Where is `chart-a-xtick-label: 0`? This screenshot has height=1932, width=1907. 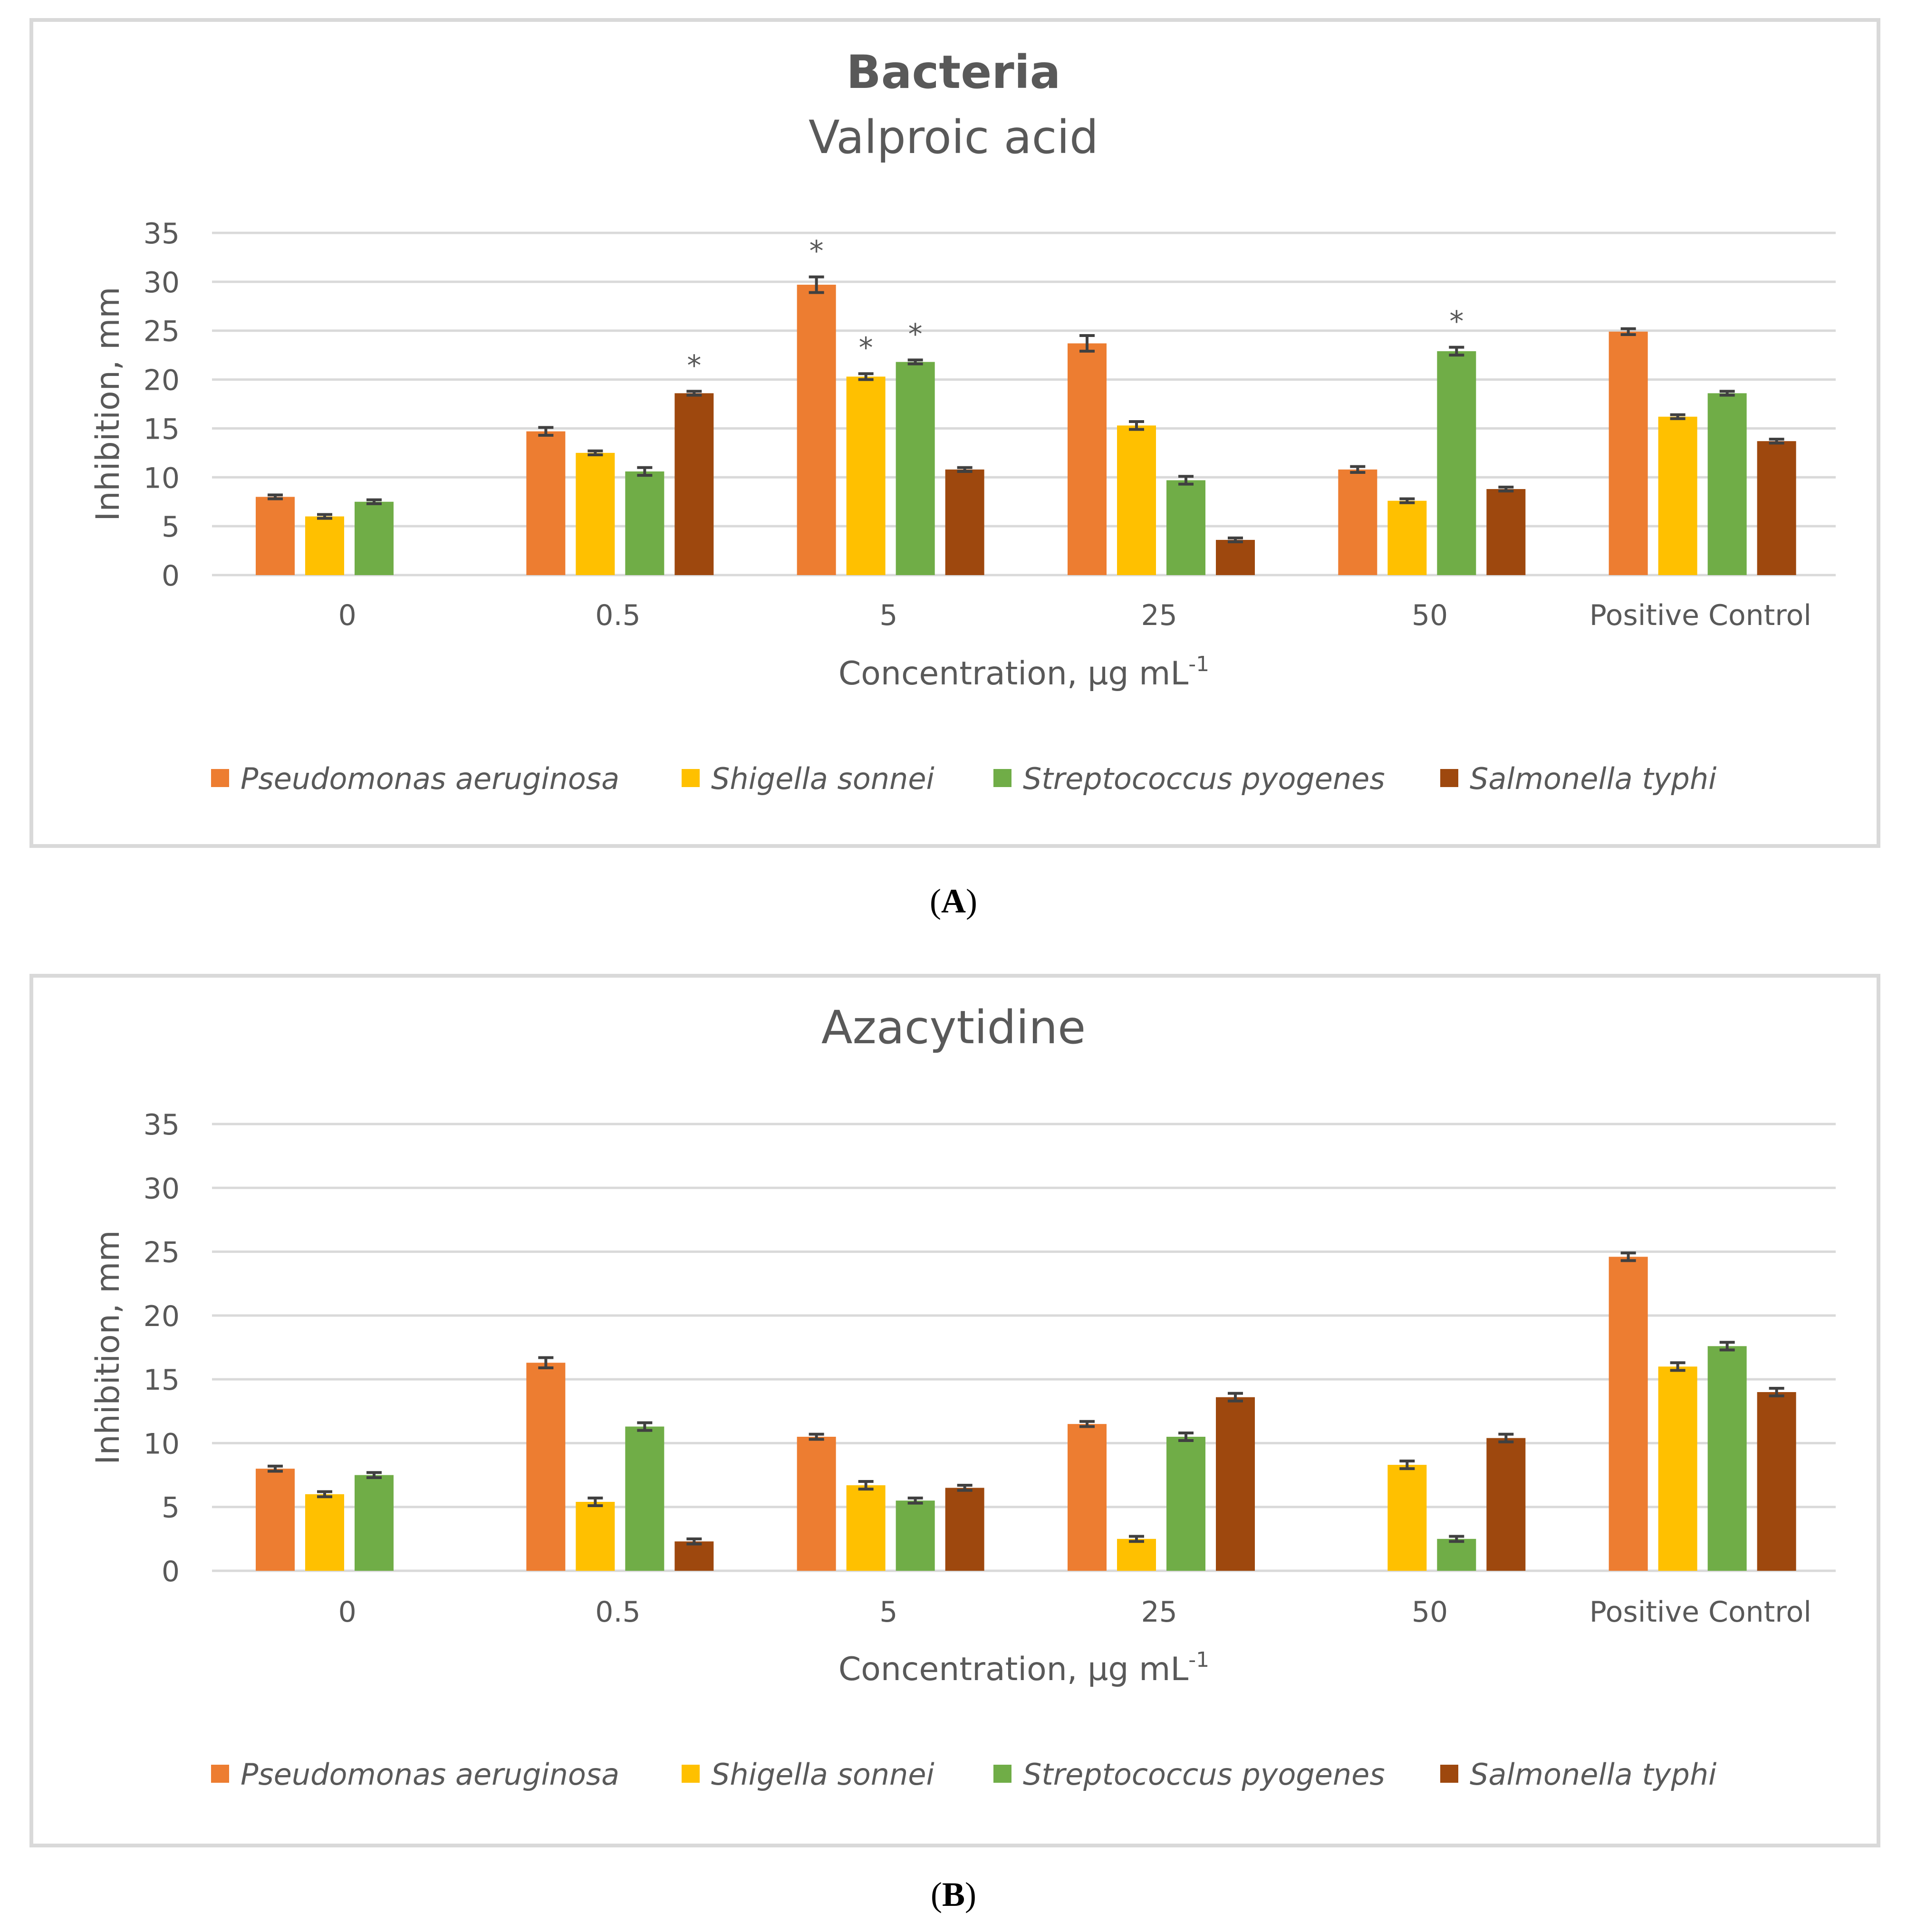 chart-a-xtick-label: 0 is located at coordinates (347, 615).